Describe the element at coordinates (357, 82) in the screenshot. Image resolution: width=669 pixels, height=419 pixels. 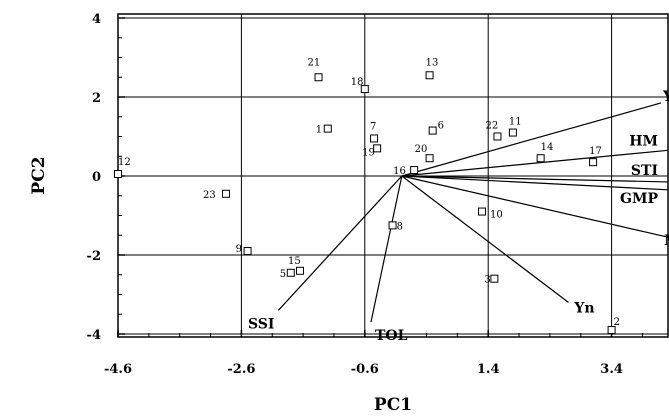
I see `point-label-18: 18` at that location.